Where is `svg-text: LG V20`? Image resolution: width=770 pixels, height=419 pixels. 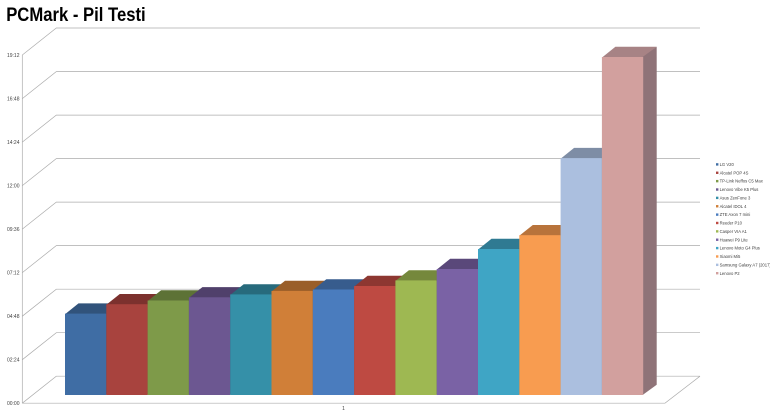
svg-text: LG V20 is located at coordinates (727, 164).